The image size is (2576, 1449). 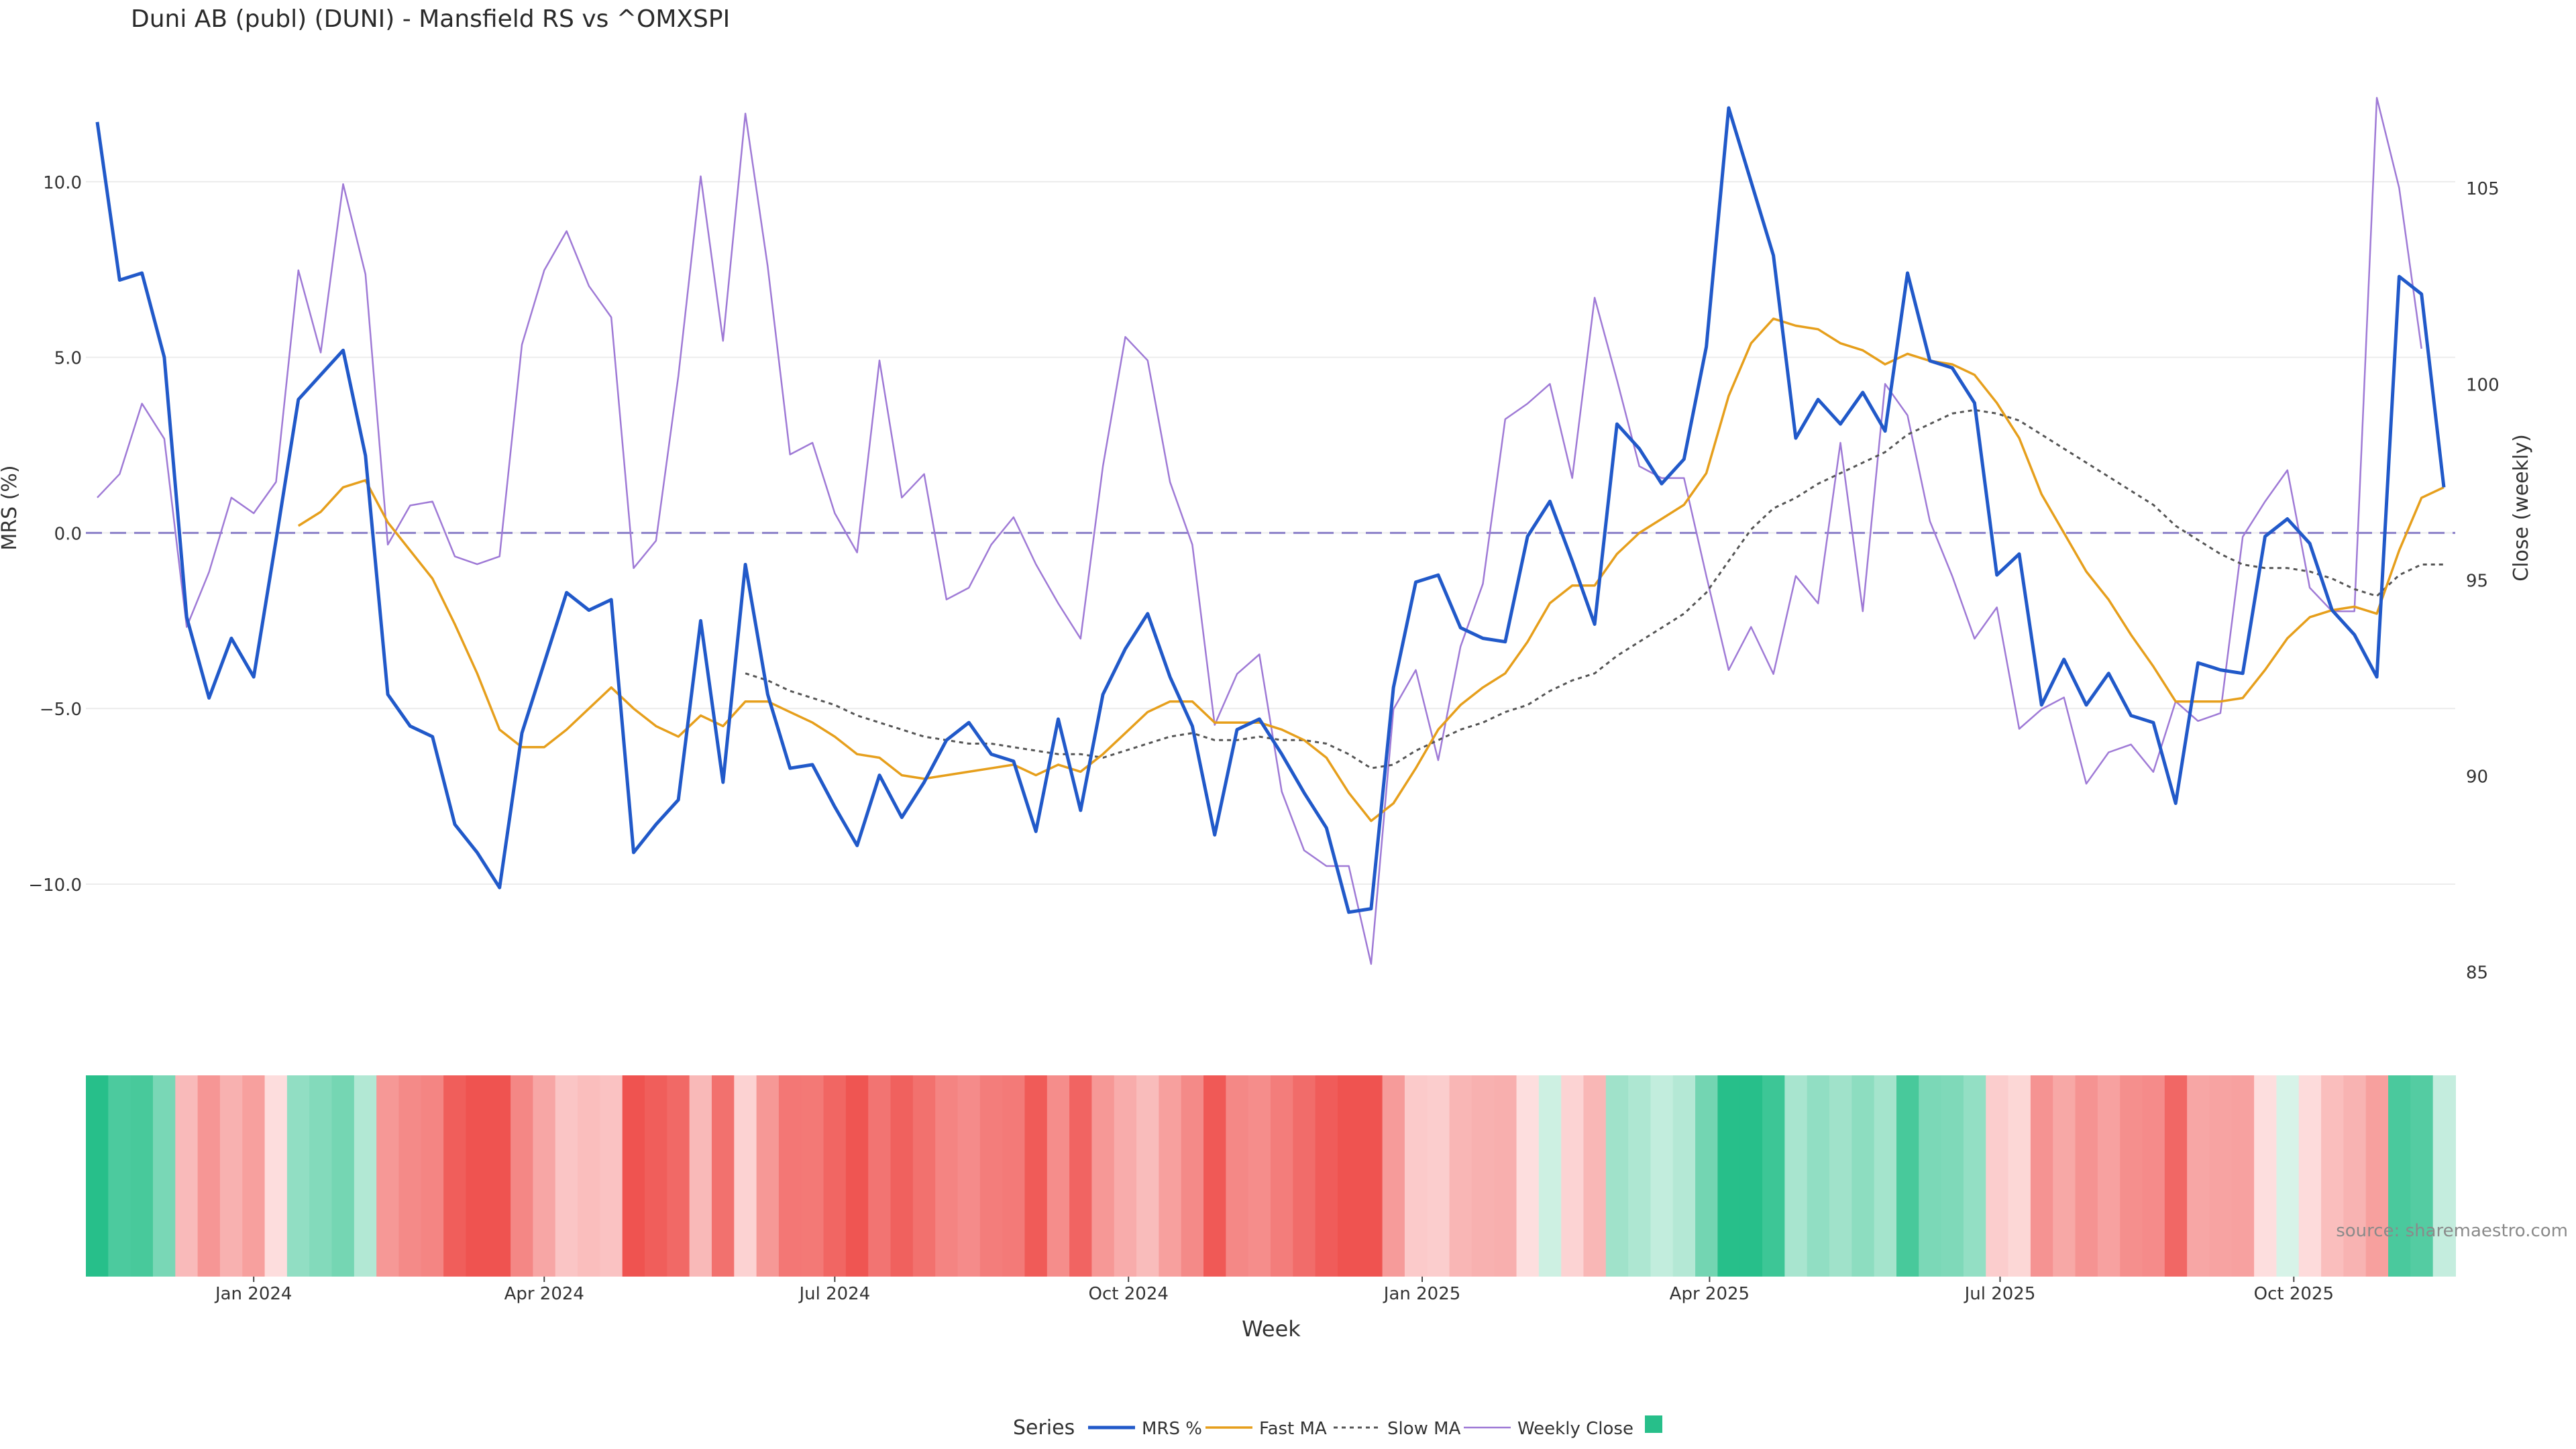 I want to click on y-left-tick-label: −5.0, so click(x=61, y=710).